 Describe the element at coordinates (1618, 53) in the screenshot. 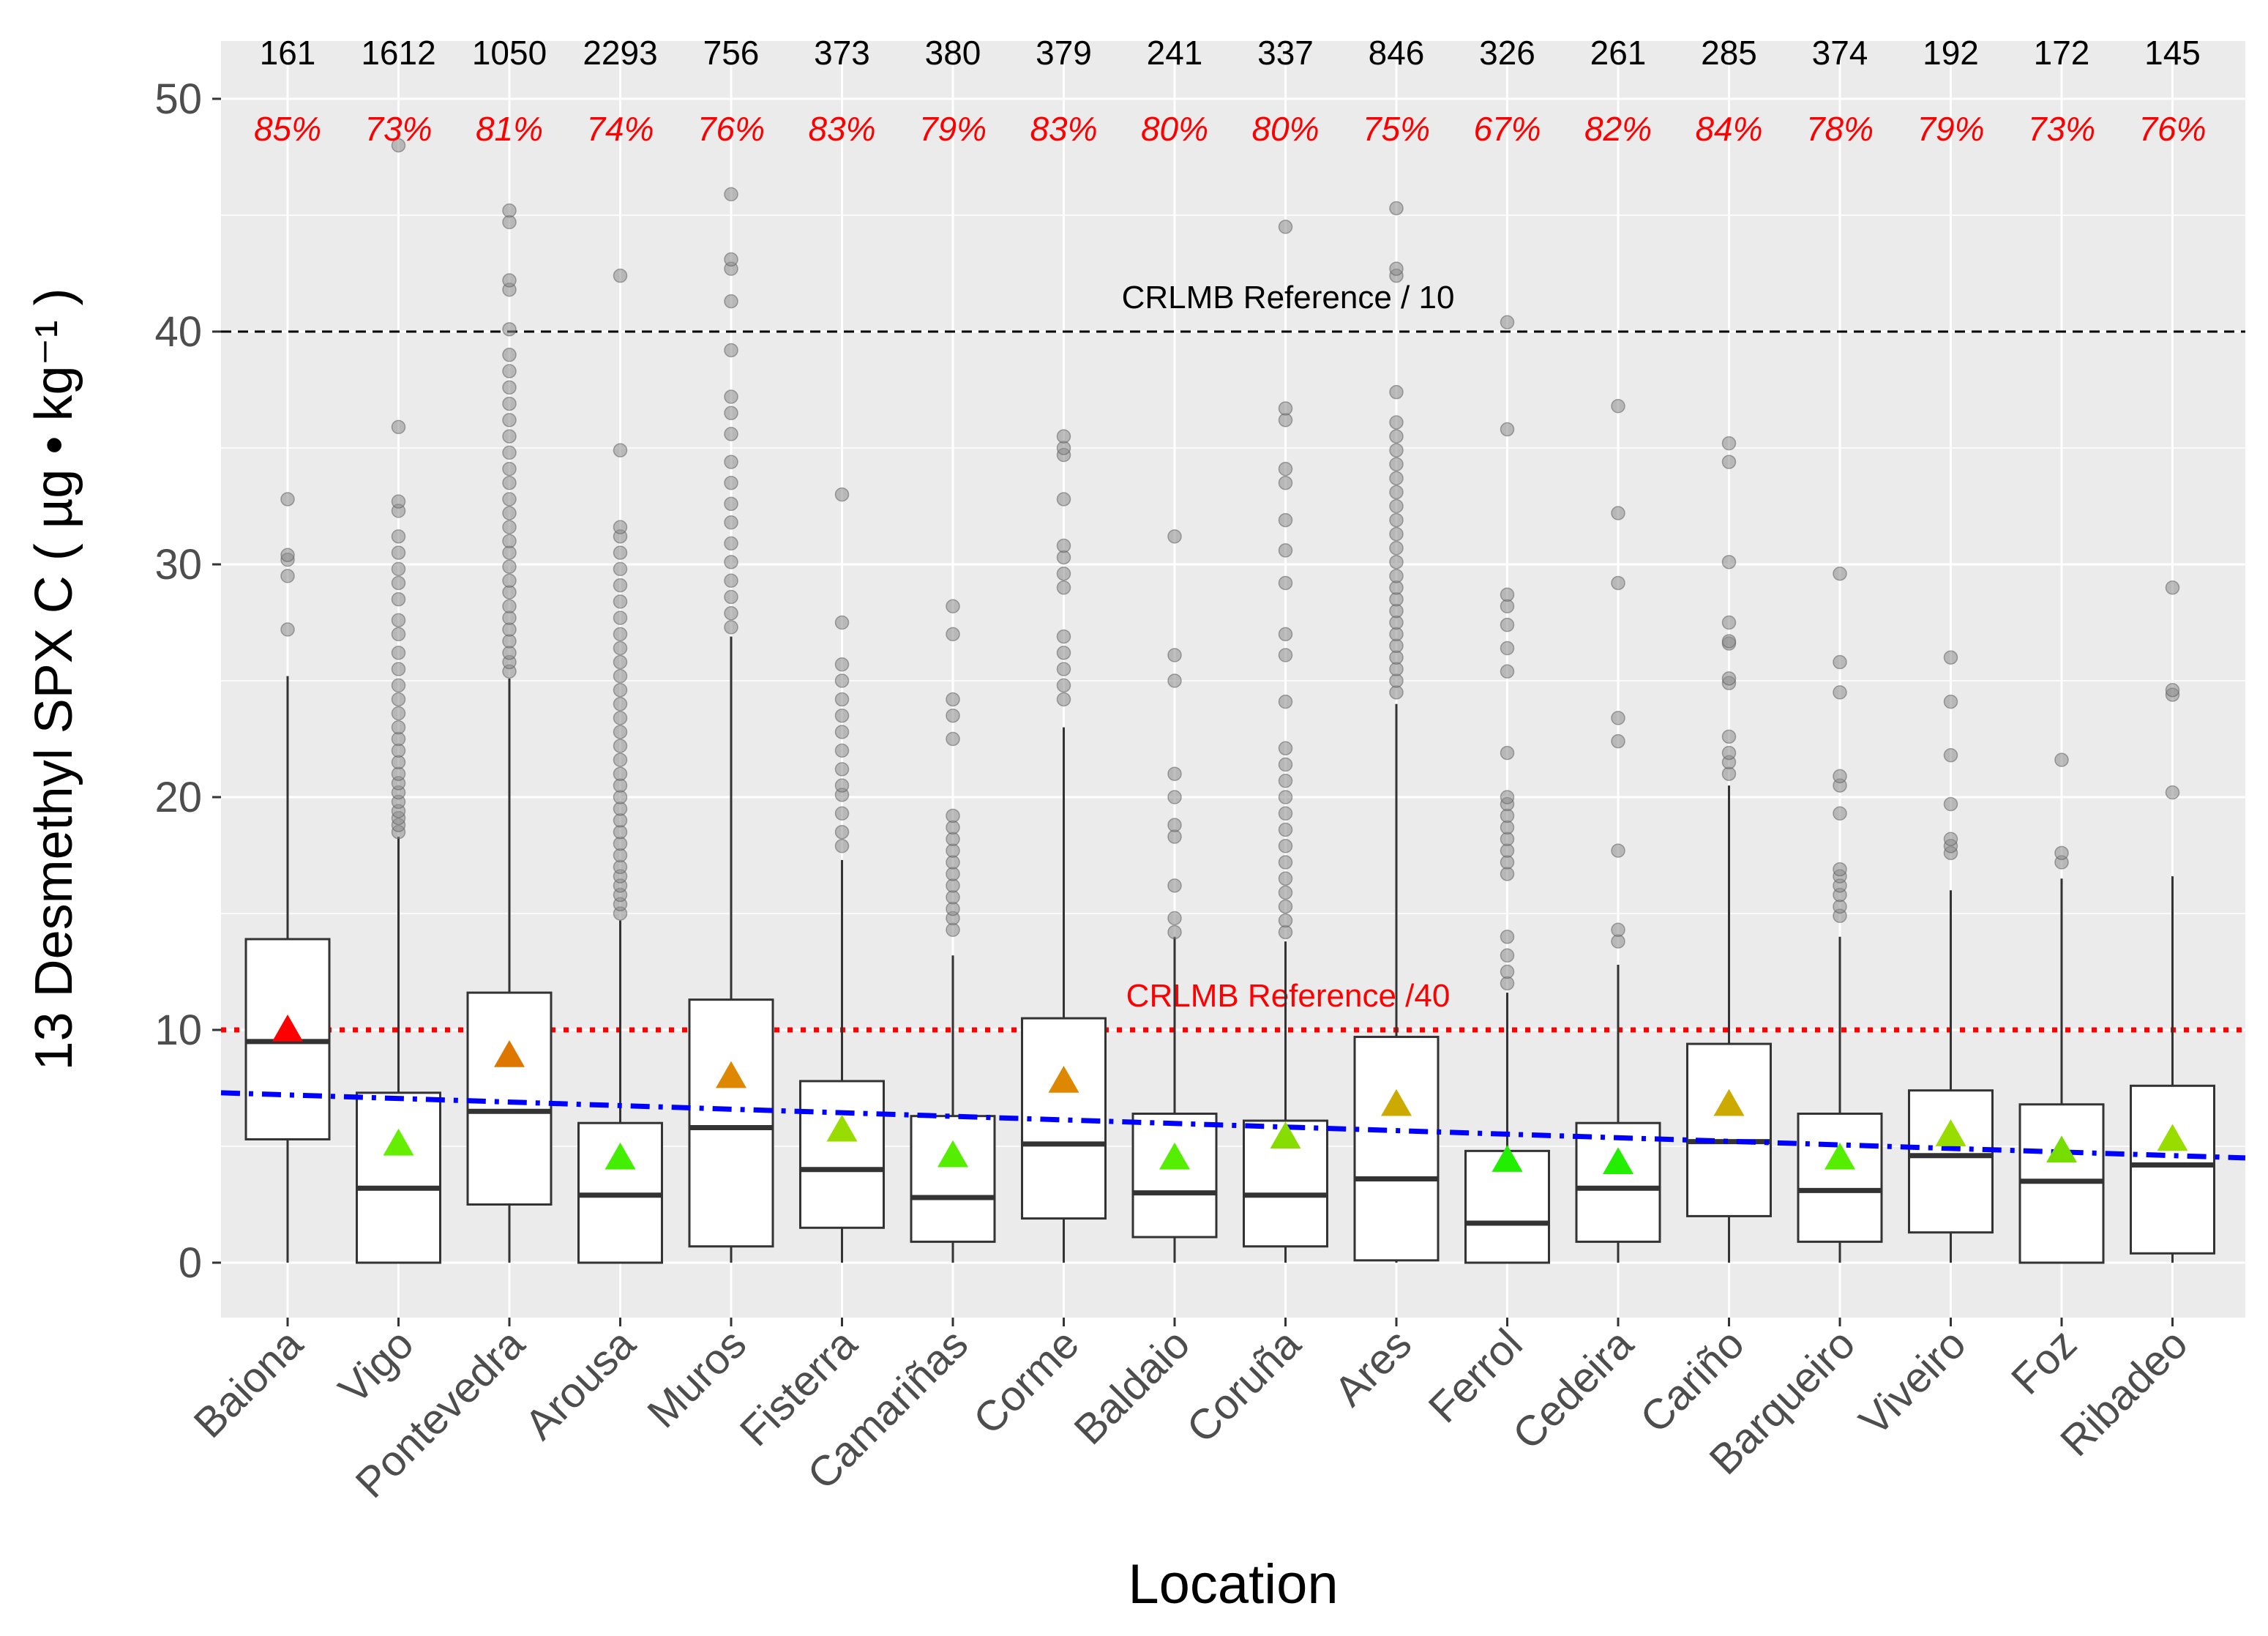

I see `count-label: 261` at that location.